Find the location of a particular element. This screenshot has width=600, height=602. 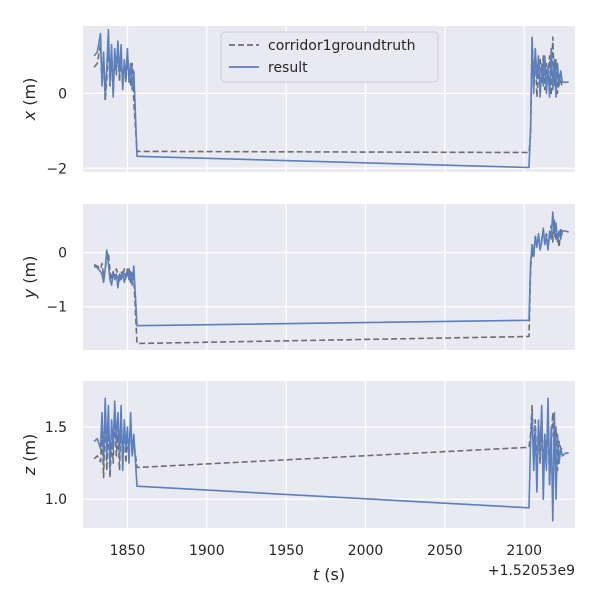

legend-label-corridor1groundtruth: corridor1groundtruth is located at coordinates (342, 46).